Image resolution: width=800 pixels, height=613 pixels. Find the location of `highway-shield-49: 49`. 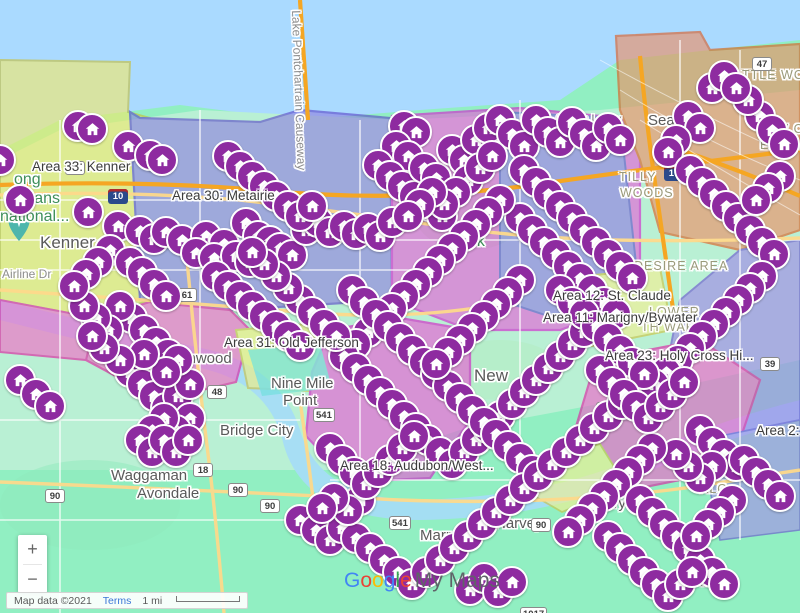

highway-shield-49: 49 is located at coordinates (75, 168).